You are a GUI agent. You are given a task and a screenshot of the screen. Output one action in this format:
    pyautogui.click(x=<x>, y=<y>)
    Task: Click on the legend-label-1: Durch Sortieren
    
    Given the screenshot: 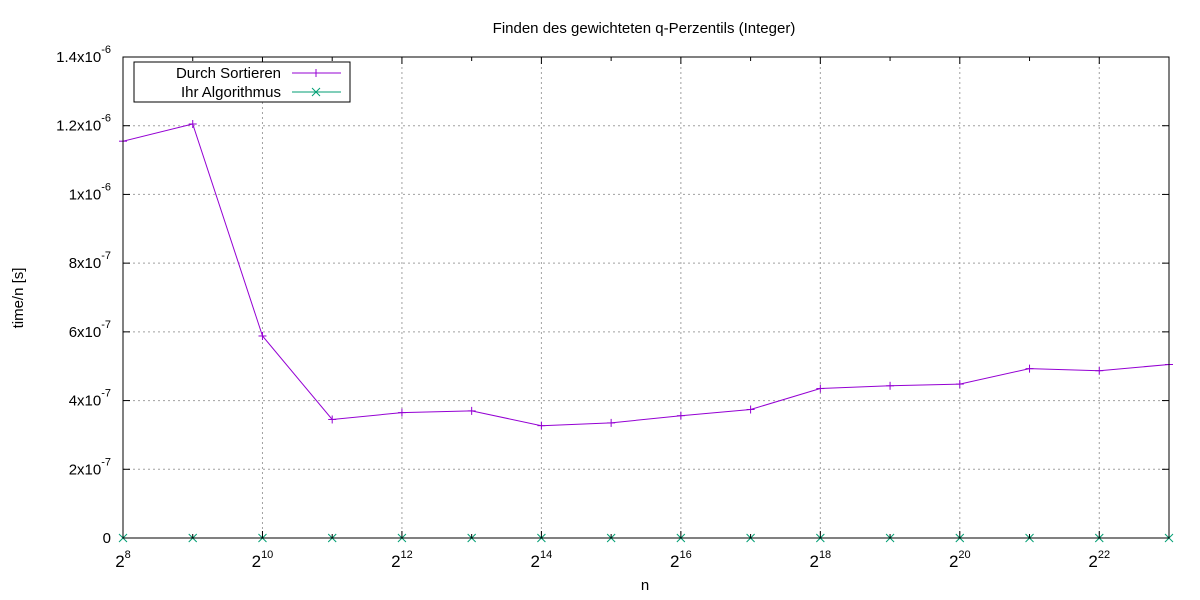 What is the action you would take?
    pyautogui.click(x=228, y=73)
    